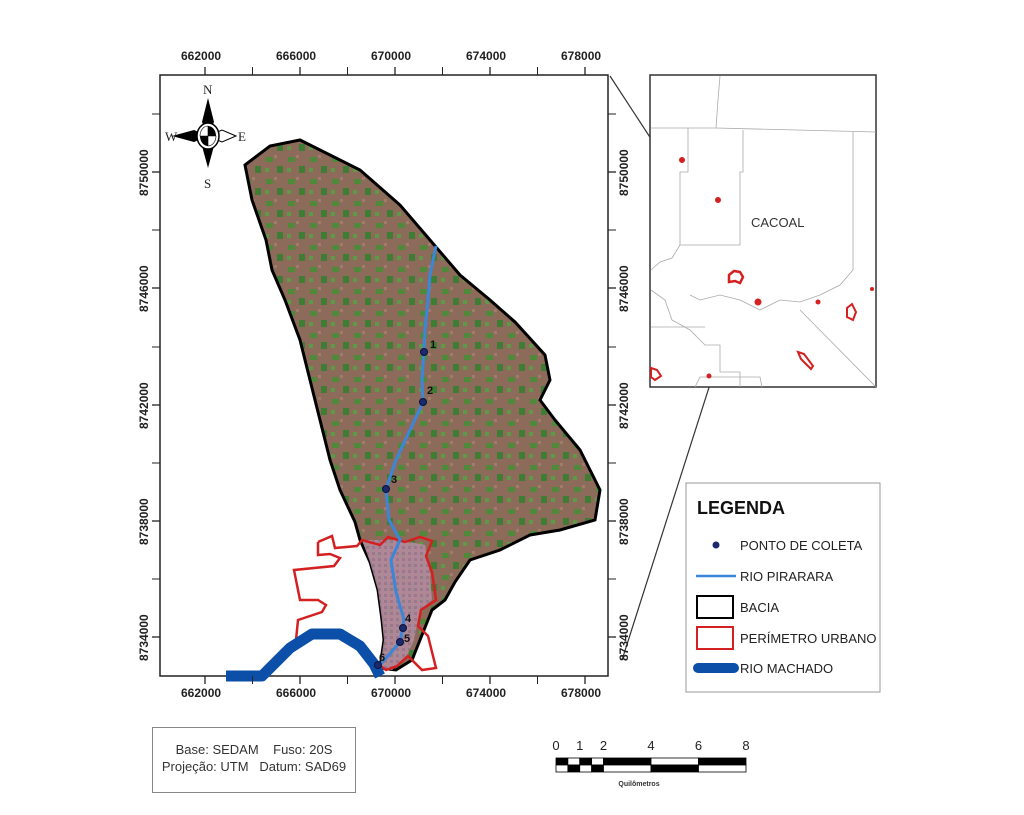 The image size is (1024, 815). I want to click on info-line-1: Base: SEDAM Fuso: 20S, so click(254, 749).